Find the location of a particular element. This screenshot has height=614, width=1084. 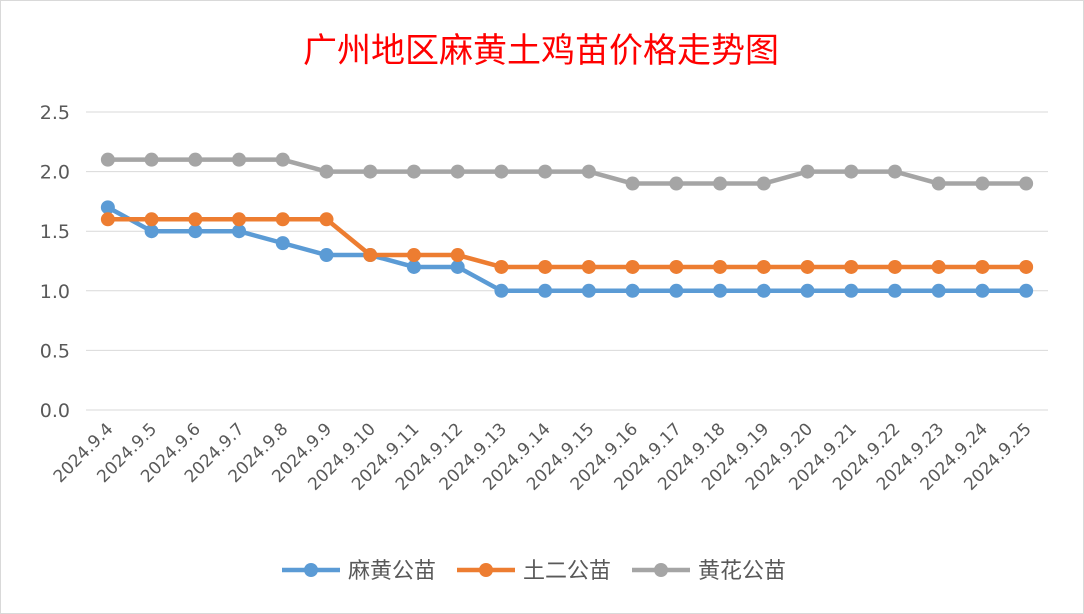

legend: 麻黄公苗 土二公苗 黄花公苗 is located at coordinates (534, 571).